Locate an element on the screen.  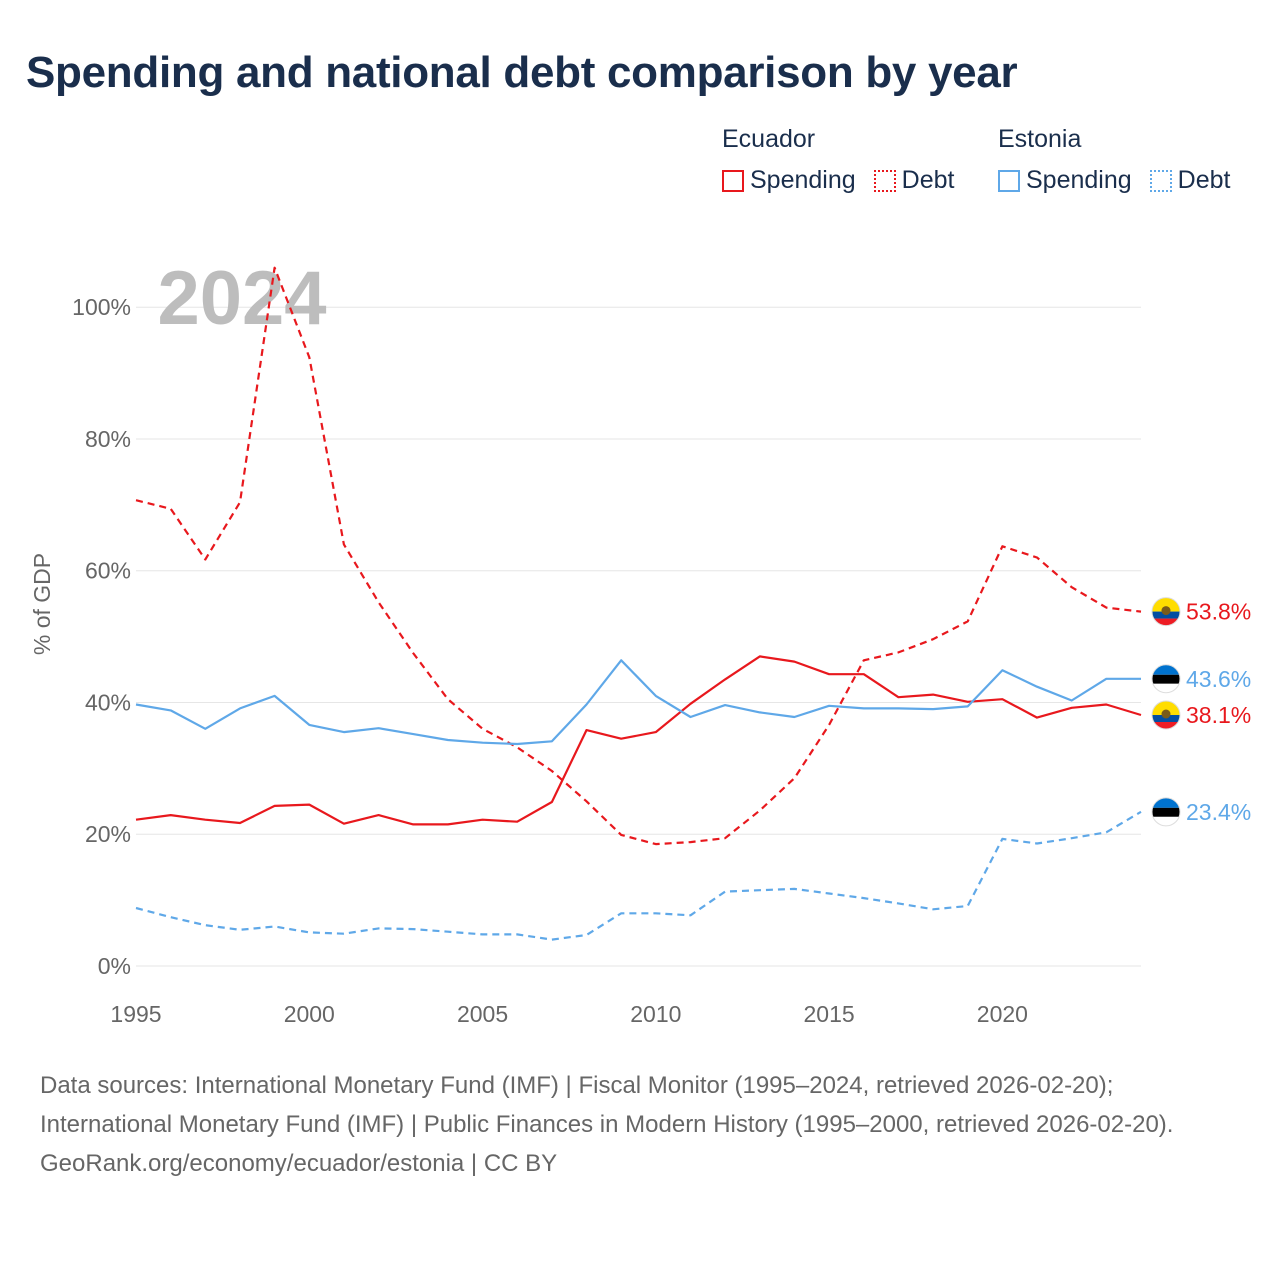
legend-item-estonia-debt: Debt is located at coordinates (1190, 180).